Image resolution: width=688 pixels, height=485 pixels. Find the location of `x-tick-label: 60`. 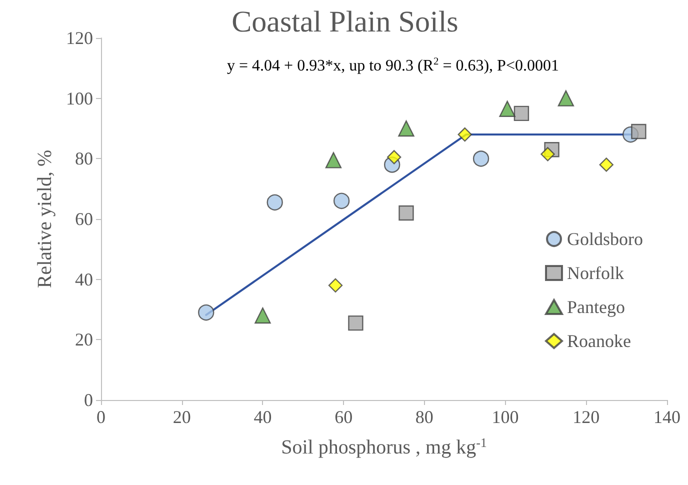

x-tick-label: 60 is located at coordinates (343, 417).